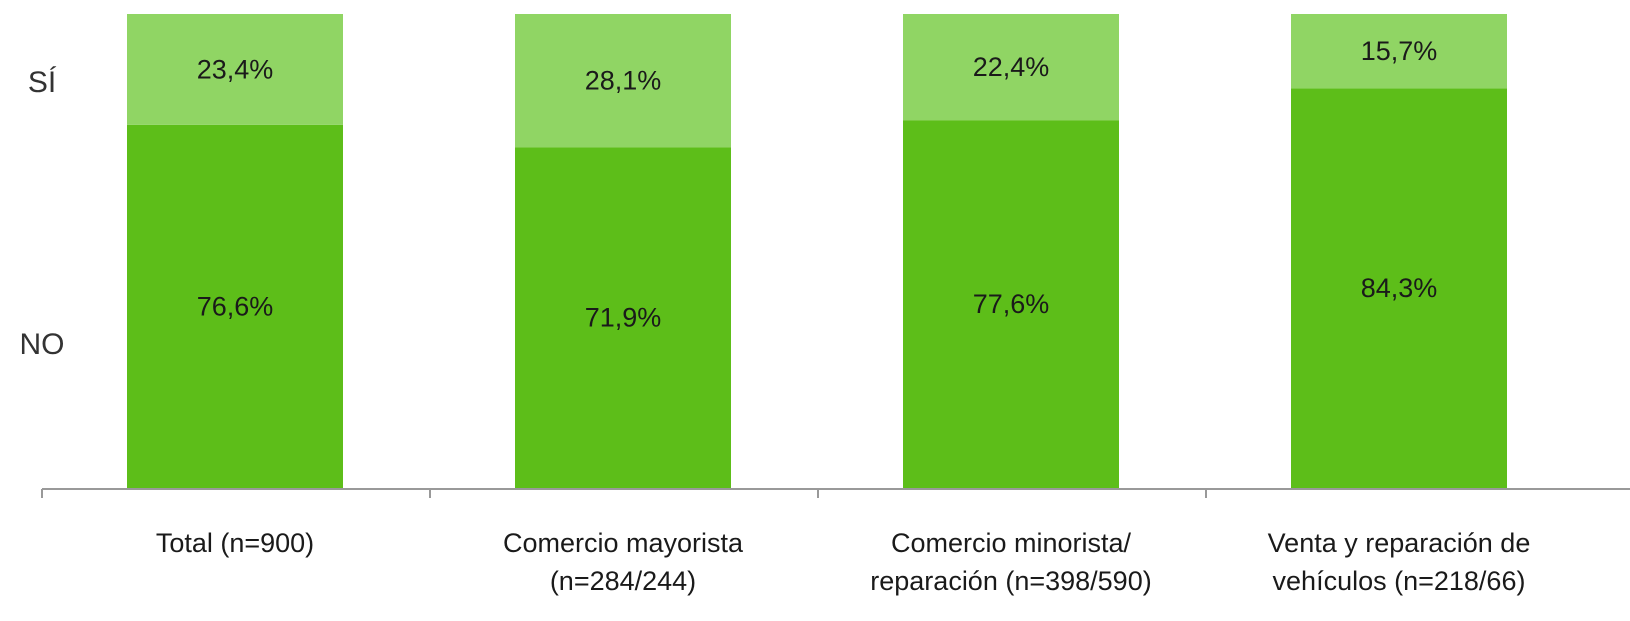 The width and height of the screenshot is (1630, 621). Describe the element at coordinates (623, 562) in the screenshot. I see `category-label-2: Comercio mayorista (n=284/244)` at that location.